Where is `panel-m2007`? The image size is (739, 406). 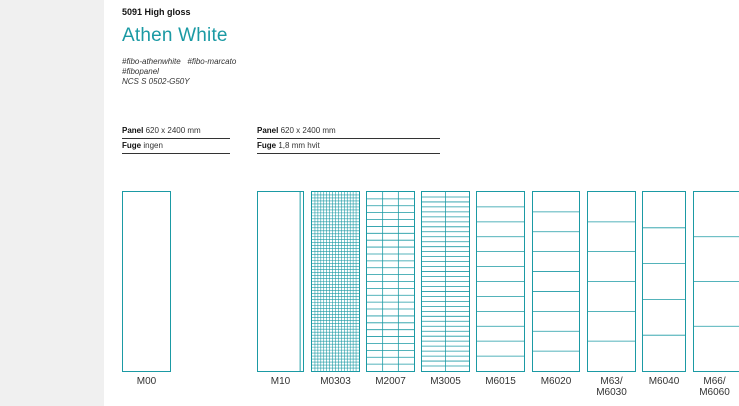 panel-m2007 is located at coordinates (390, 281).